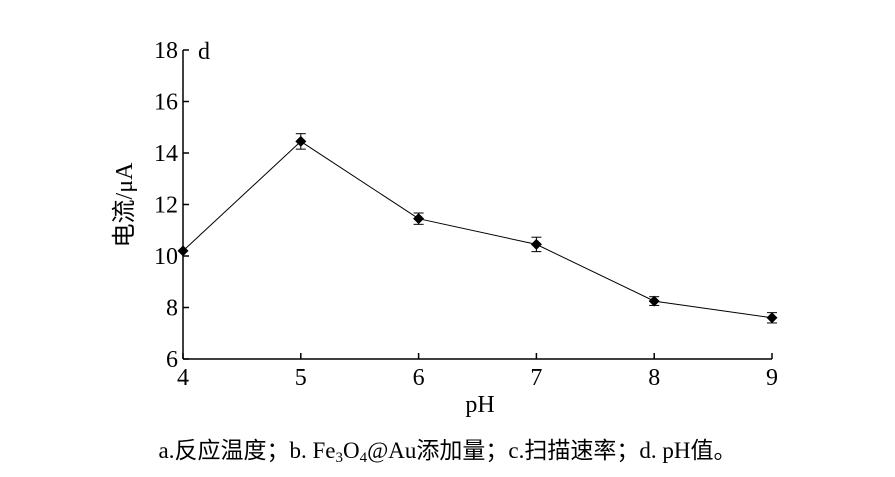  Describe the element at coordinates (166, 154) in the screenshot. I see `y-tick-label-4: 14` at that location.